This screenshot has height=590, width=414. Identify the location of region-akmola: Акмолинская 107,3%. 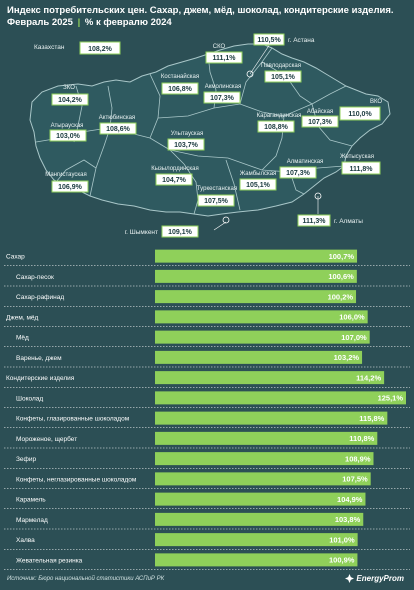
(222, 94).